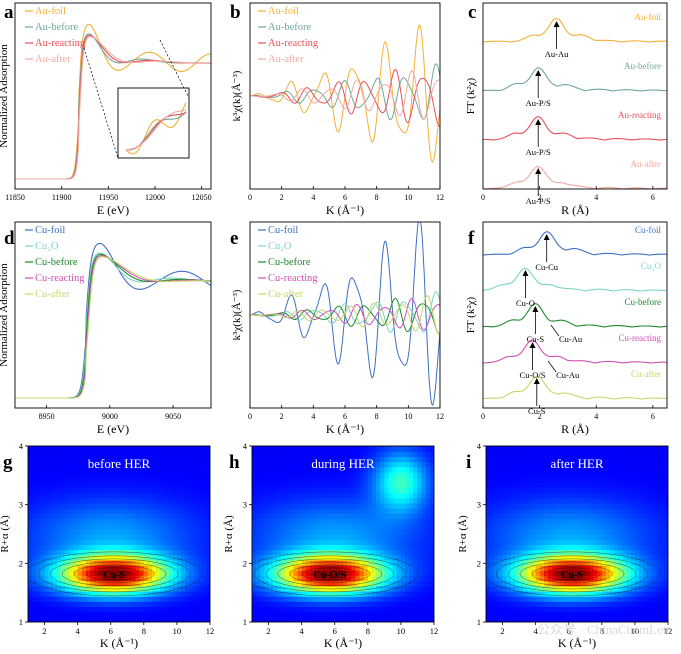 The height and width of the screenshot is (654, 681). I want to click on peak-annotation: Cu-Au, so click(571, 339).